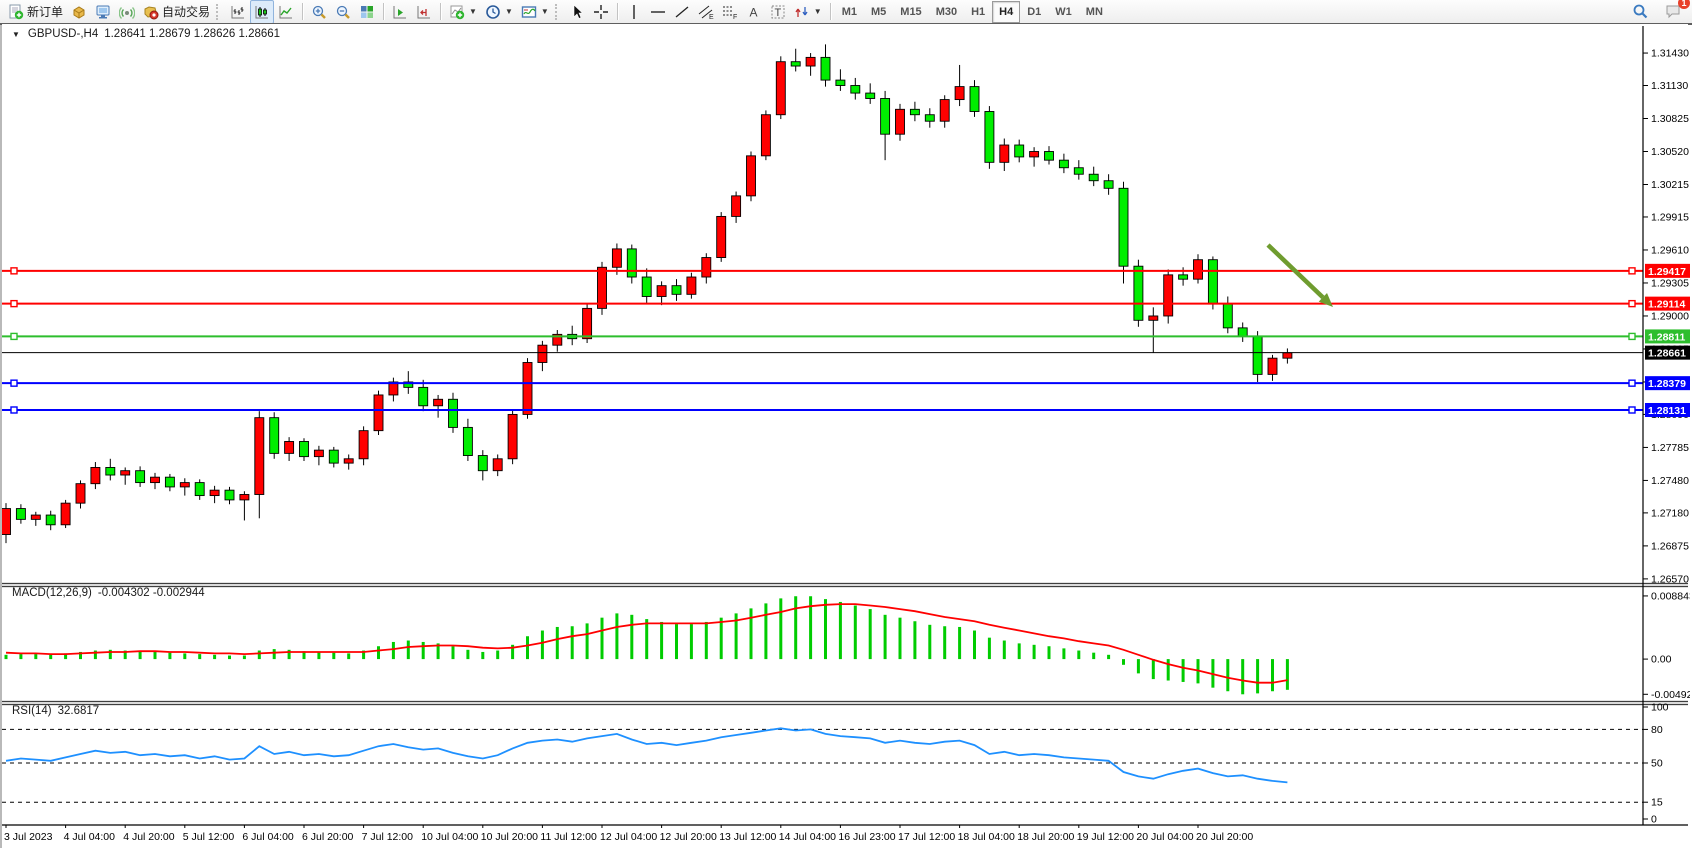 This screenshot has width=1692, height=848. What do you see at coordinates (658, 12) in the screenshot?
I see `horizontal-line-button` at bounding box center [658, 12].